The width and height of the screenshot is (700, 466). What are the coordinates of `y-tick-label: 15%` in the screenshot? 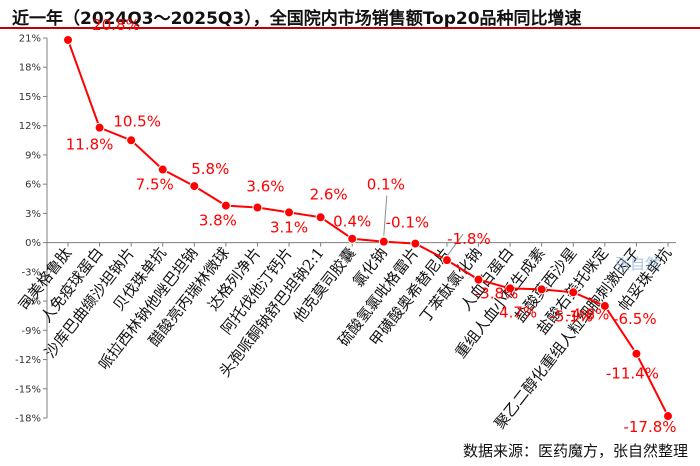 It's located at (30, 97).